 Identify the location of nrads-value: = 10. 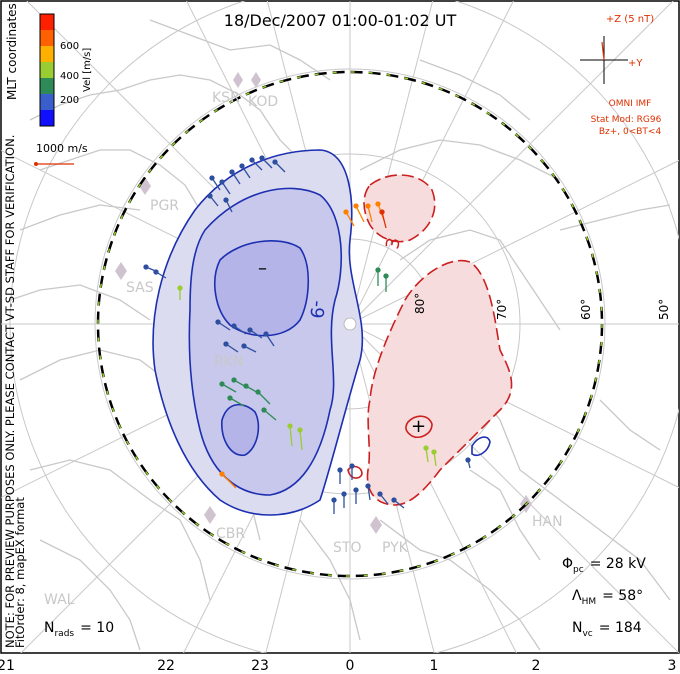
(97, 628).